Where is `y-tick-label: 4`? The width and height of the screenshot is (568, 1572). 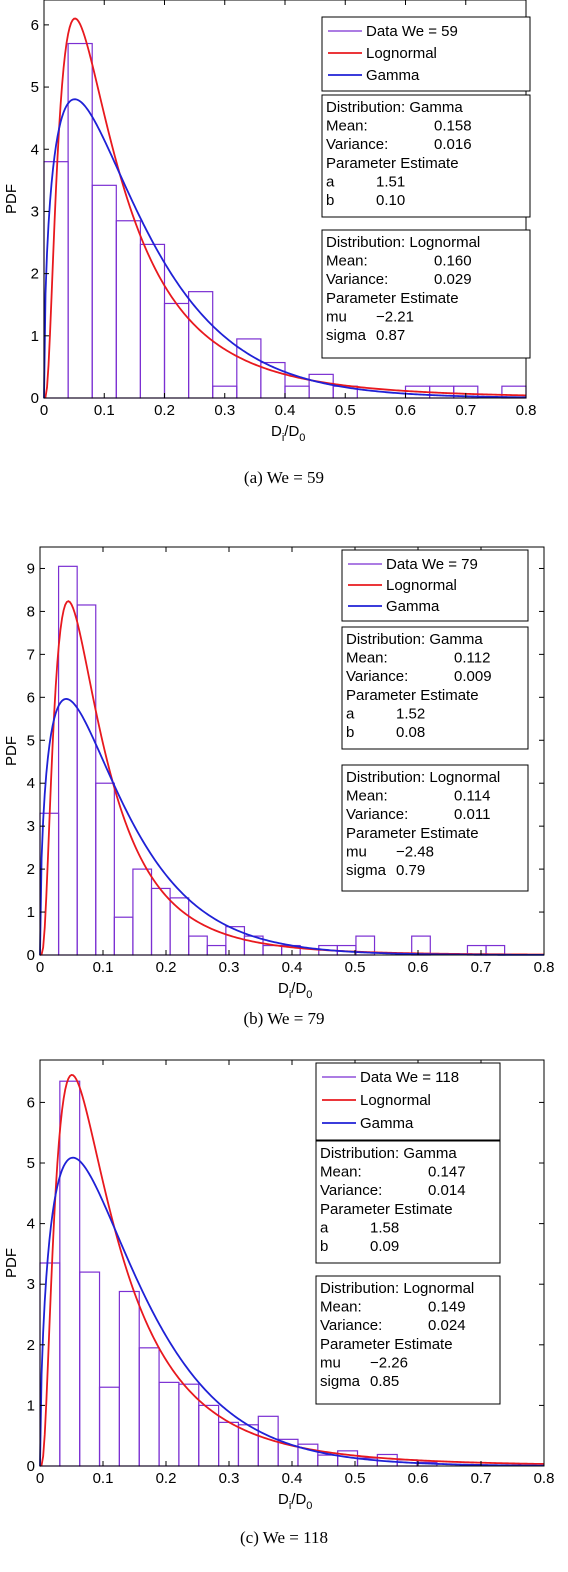
y-tick-label: 4 is located at coordinates (35, 149).